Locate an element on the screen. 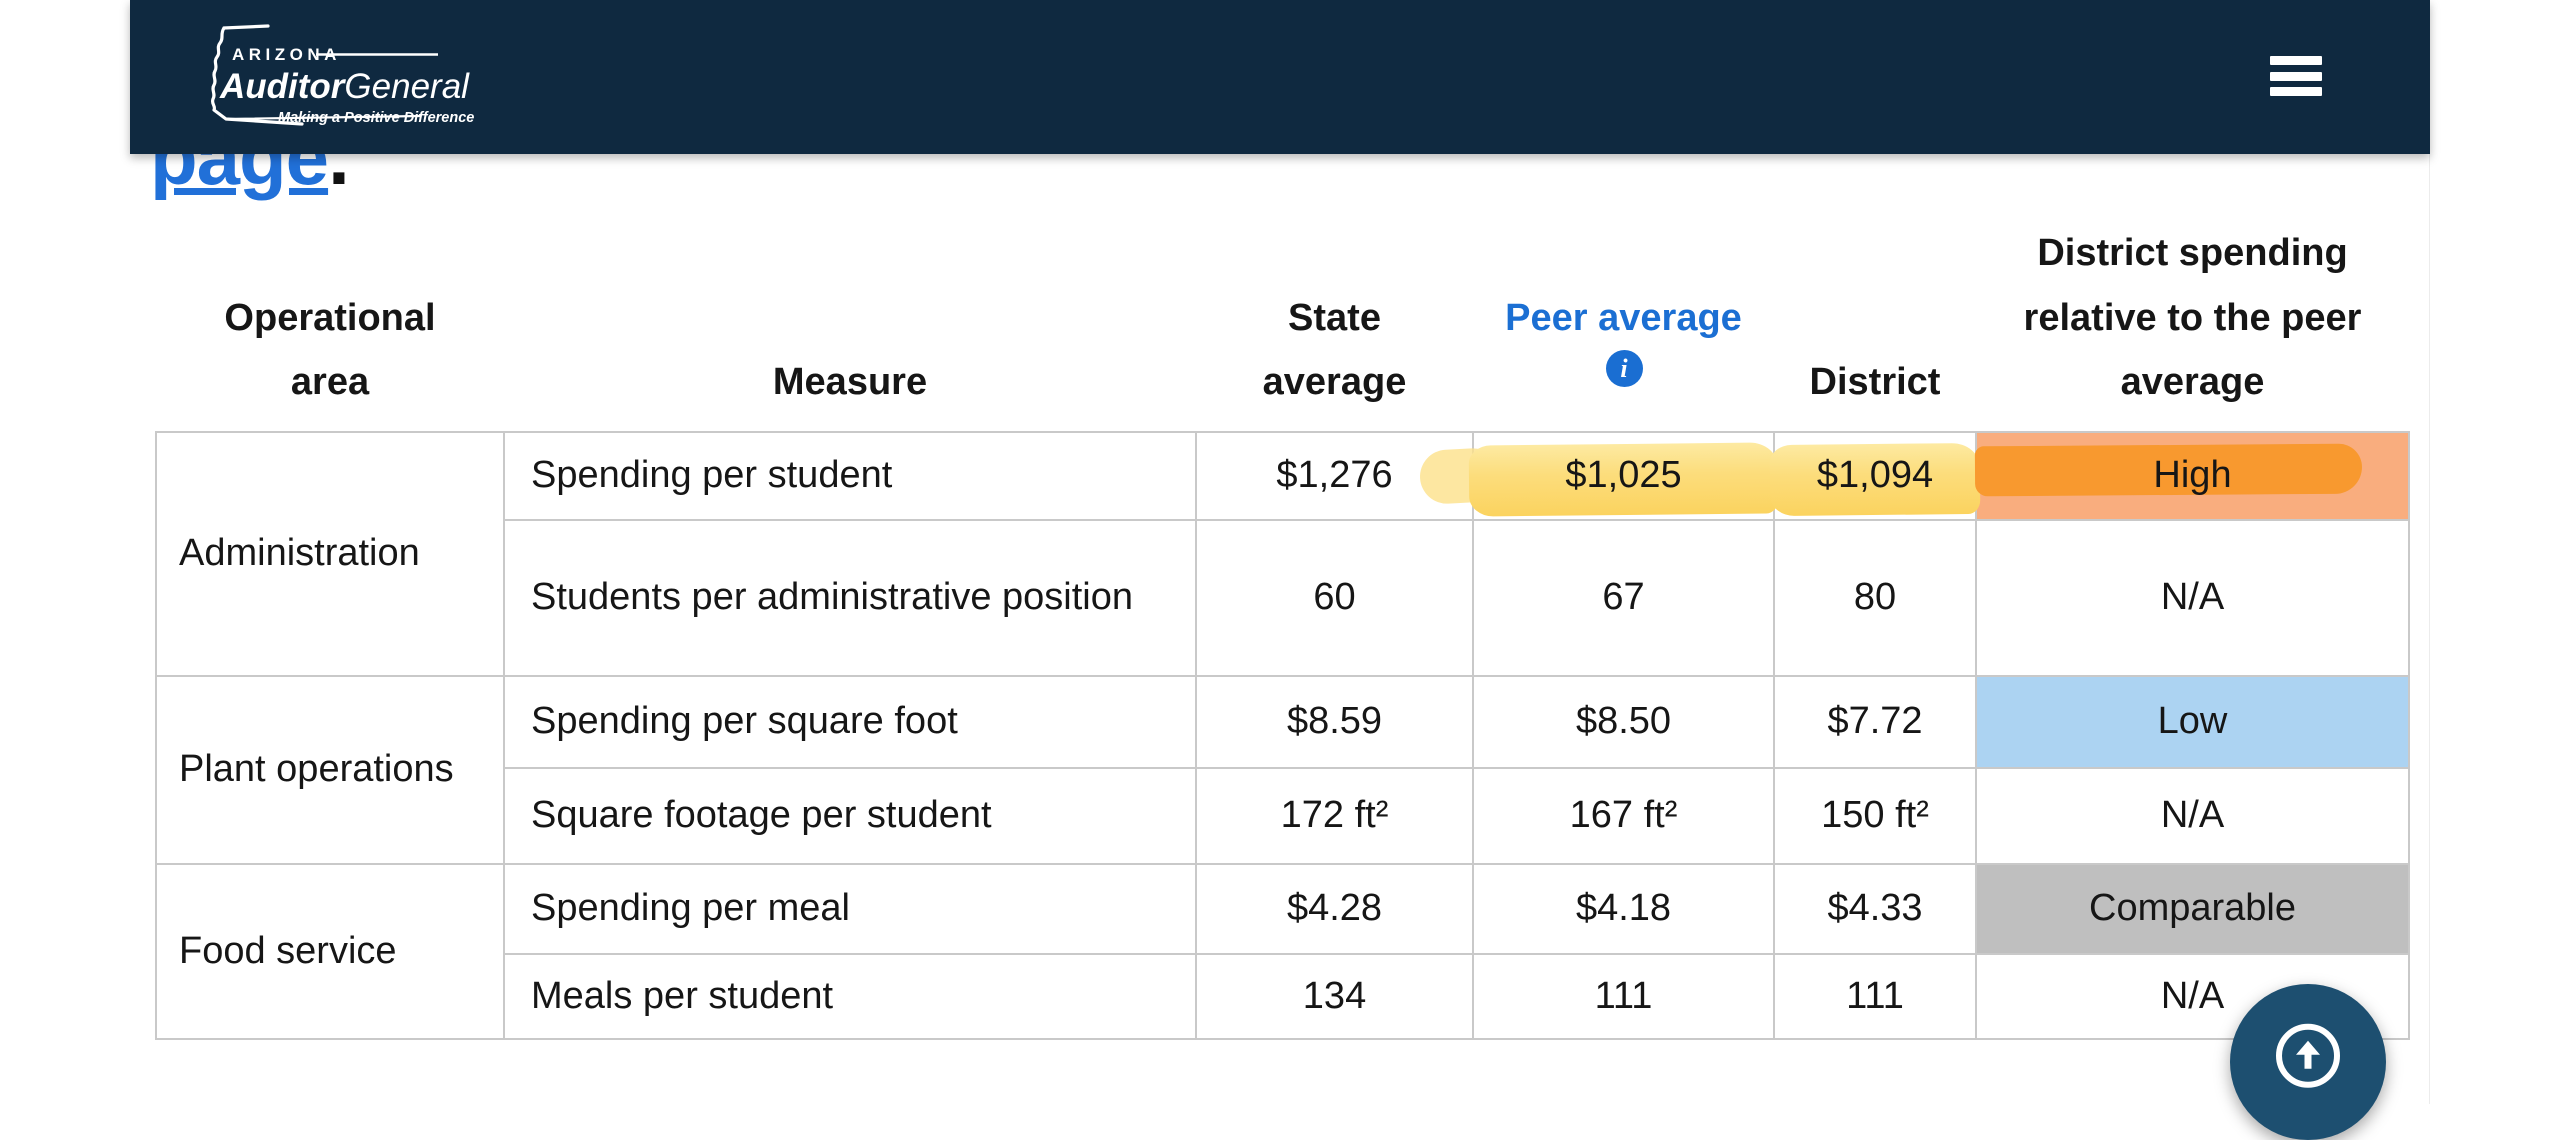 The width and height of the screenshot is (2560, 1140). cell-district: $1,094 is located at coordinates (1875, 476).